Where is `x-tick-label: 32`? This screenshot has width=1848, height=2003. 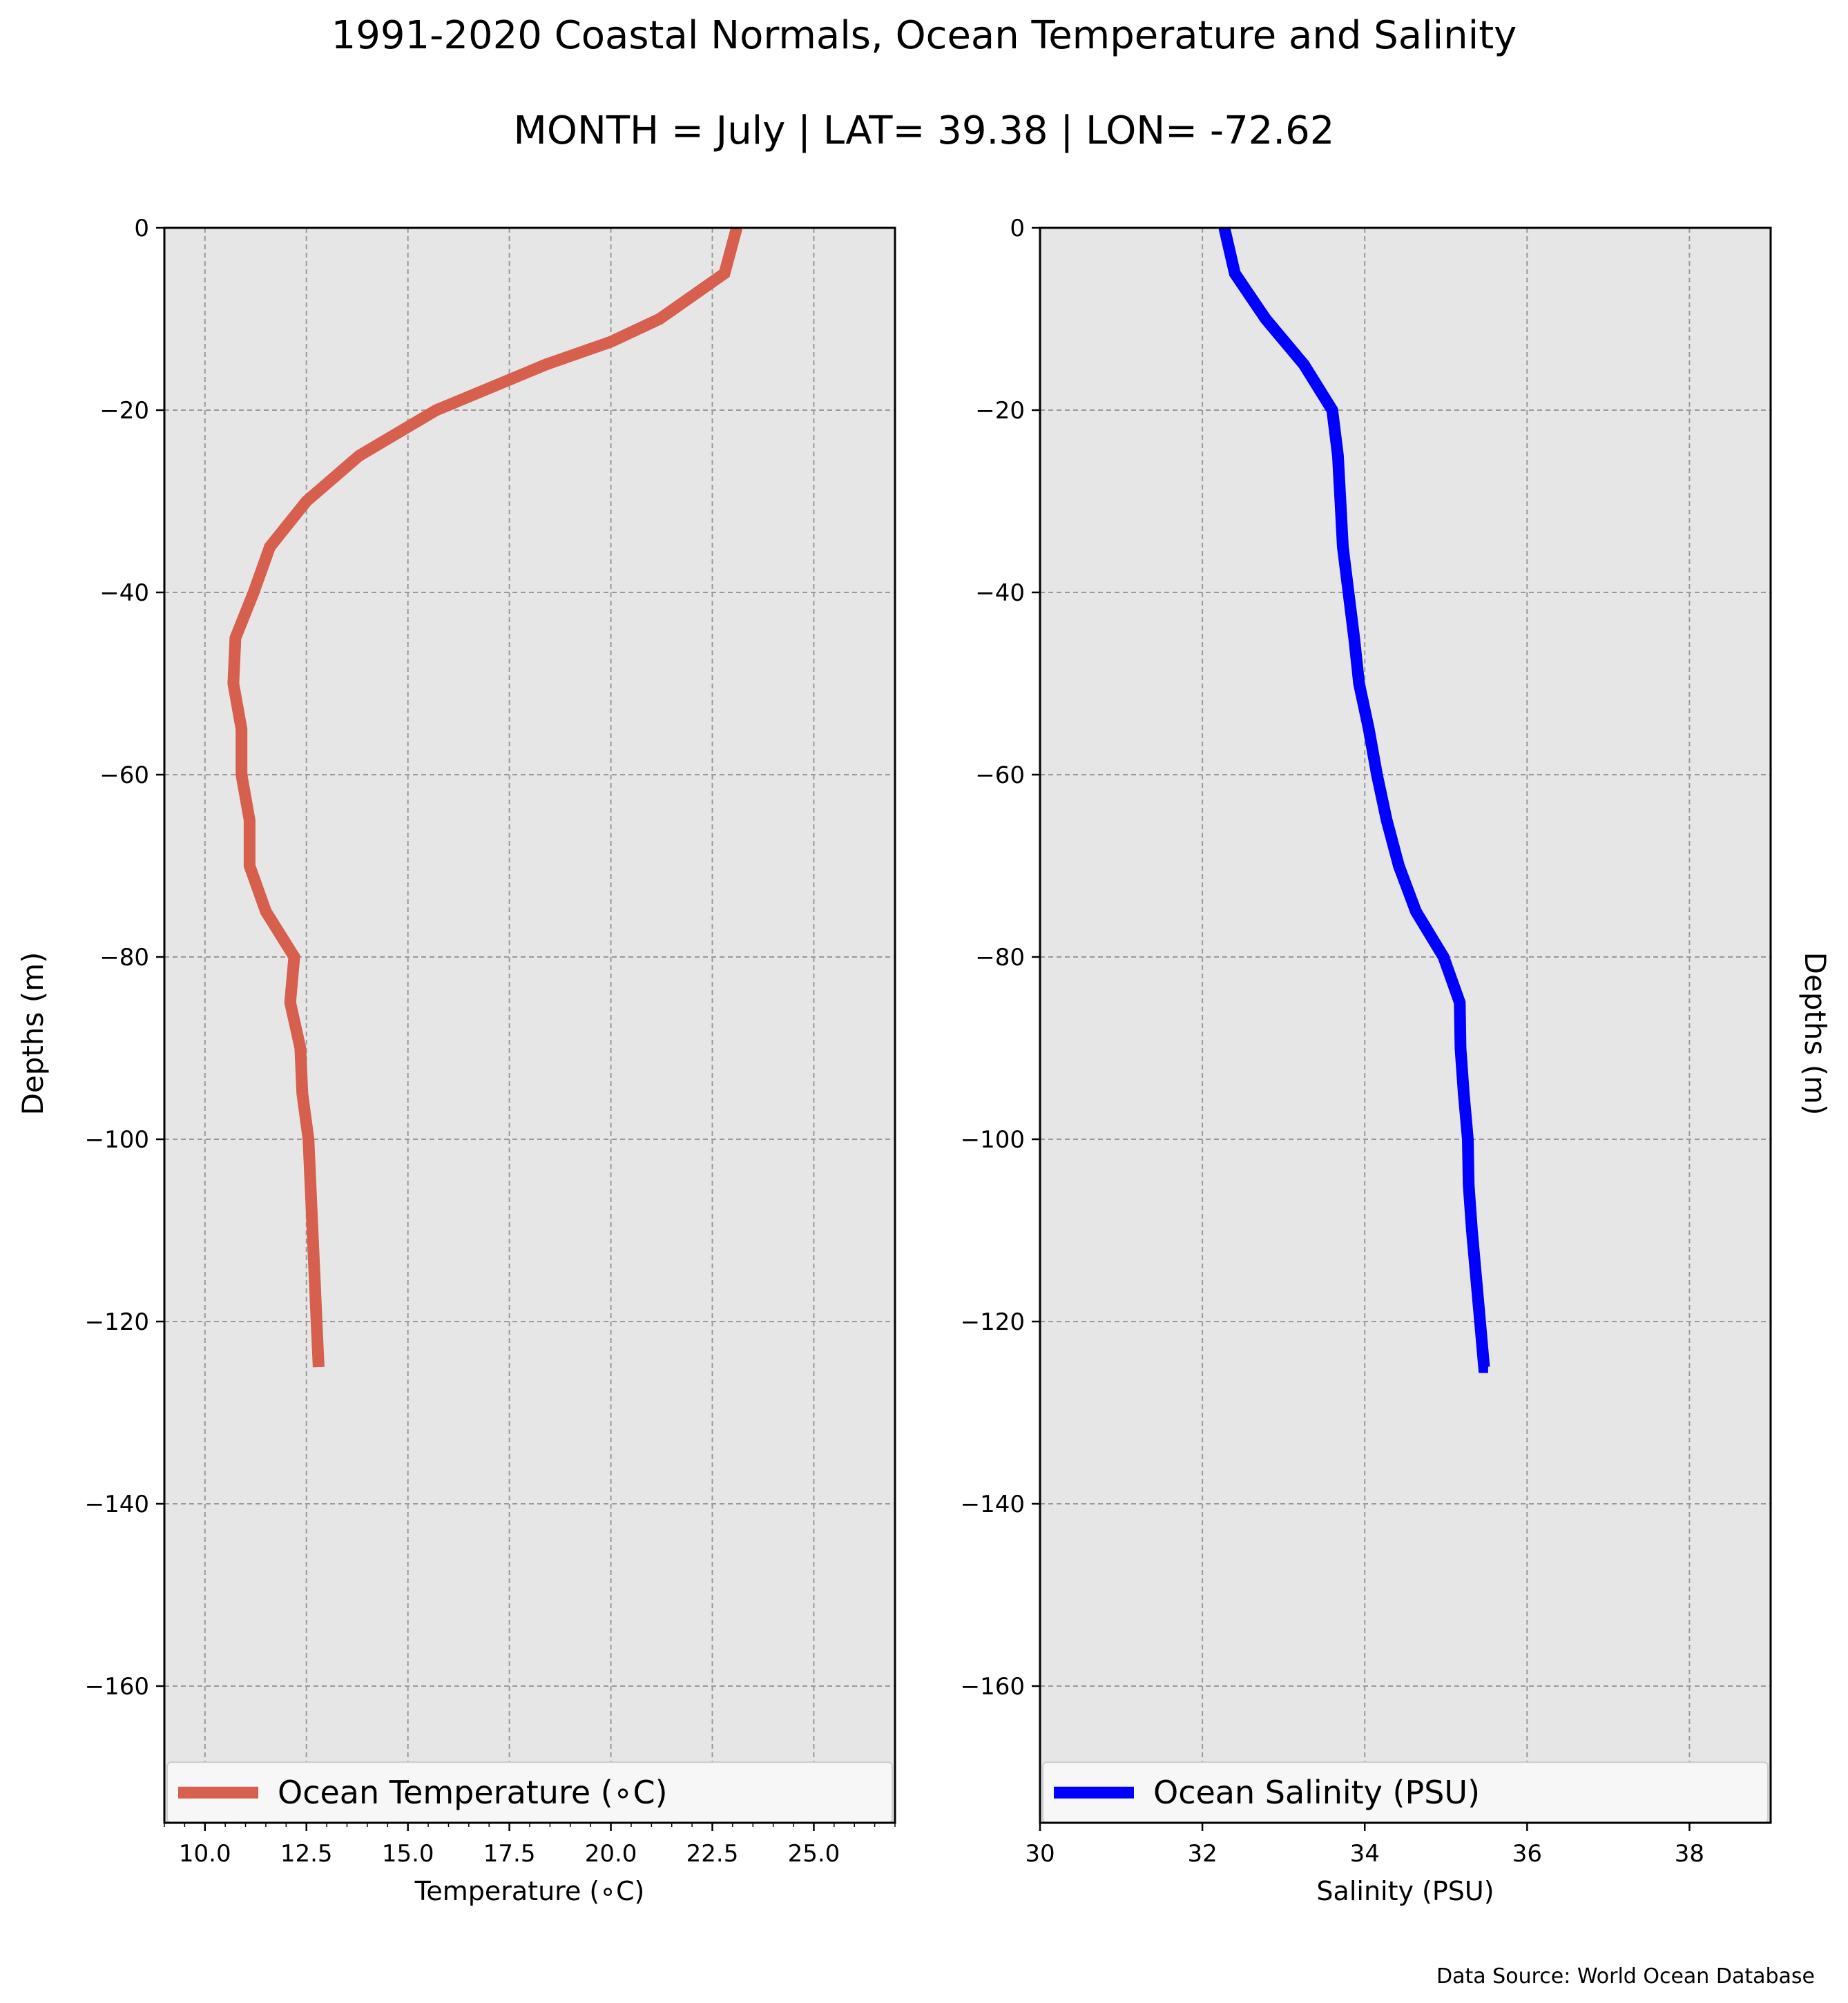 x-tick-label: 32 is located at coordinates (1202, 1854).